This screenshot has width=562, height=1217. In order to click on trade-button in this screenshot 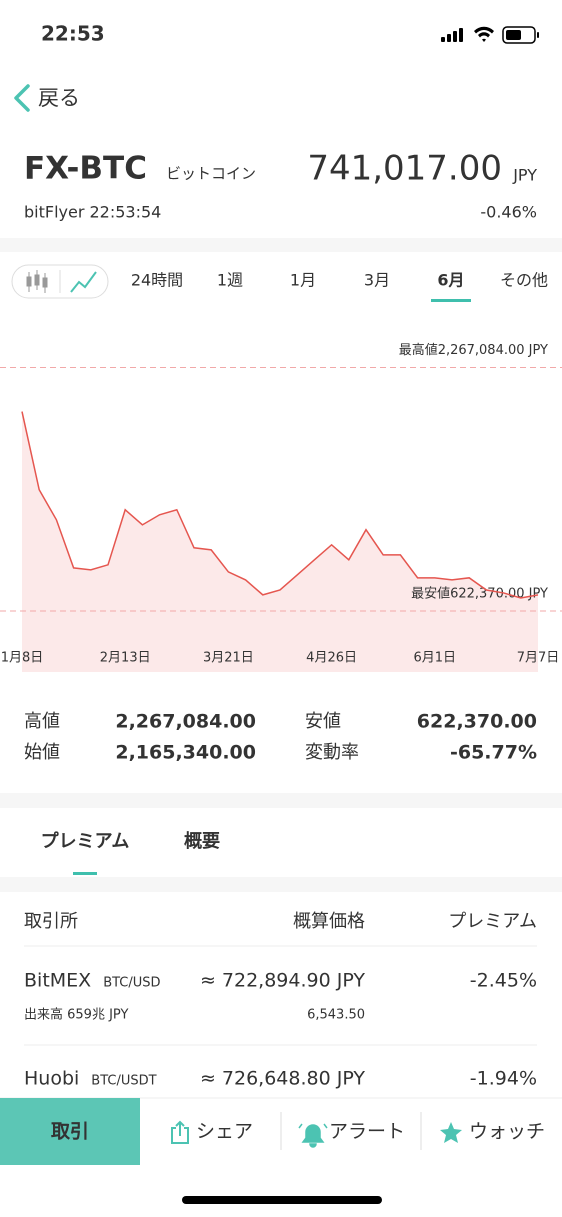, I will do `click(70, 1131)`.